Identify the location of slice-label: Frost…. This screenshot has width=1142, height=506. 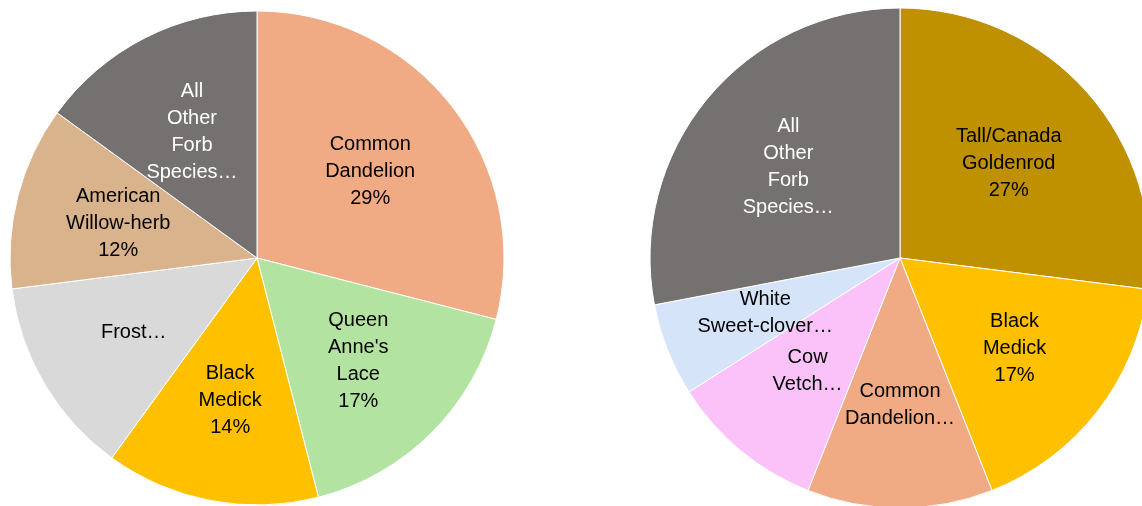
(133, 330).